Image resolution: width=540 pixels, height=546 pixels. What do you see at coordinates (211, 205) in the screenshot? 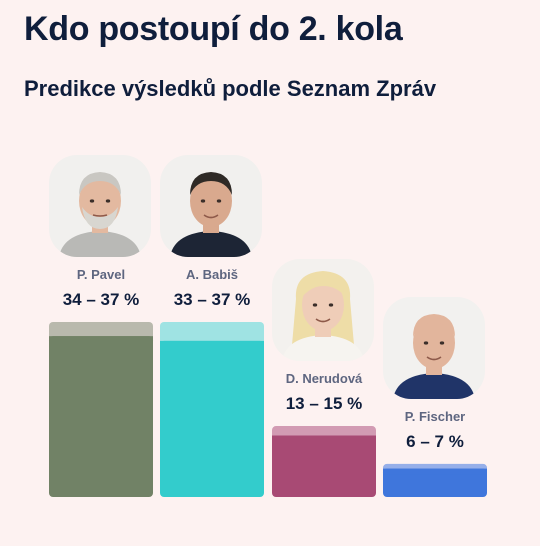
I see `portrait-babis-icon` at bounding box center [211, 205].